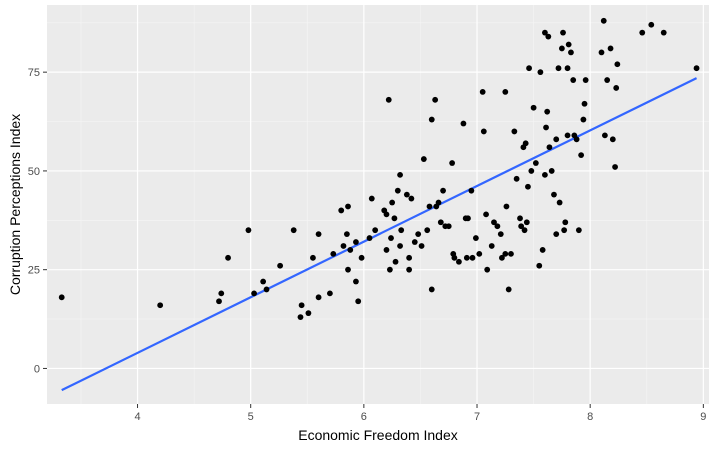  I want to click on x-axis: 4 5 6 7 8 9, so click(420, 413).